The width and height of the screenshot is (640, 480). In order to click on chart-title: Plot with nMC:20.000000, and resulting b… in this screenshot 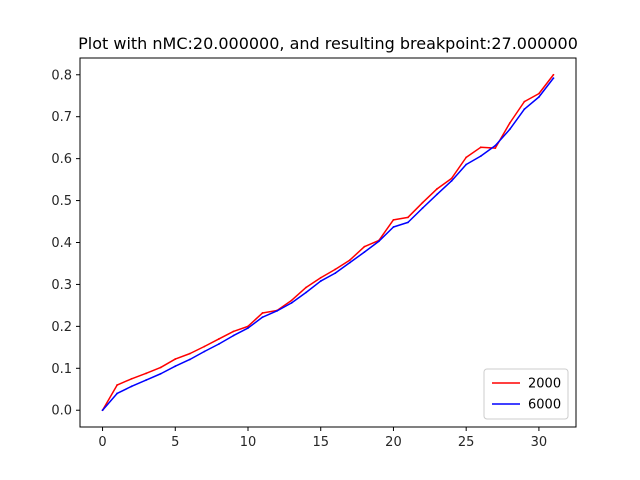, I will do `click(328, 43)`.